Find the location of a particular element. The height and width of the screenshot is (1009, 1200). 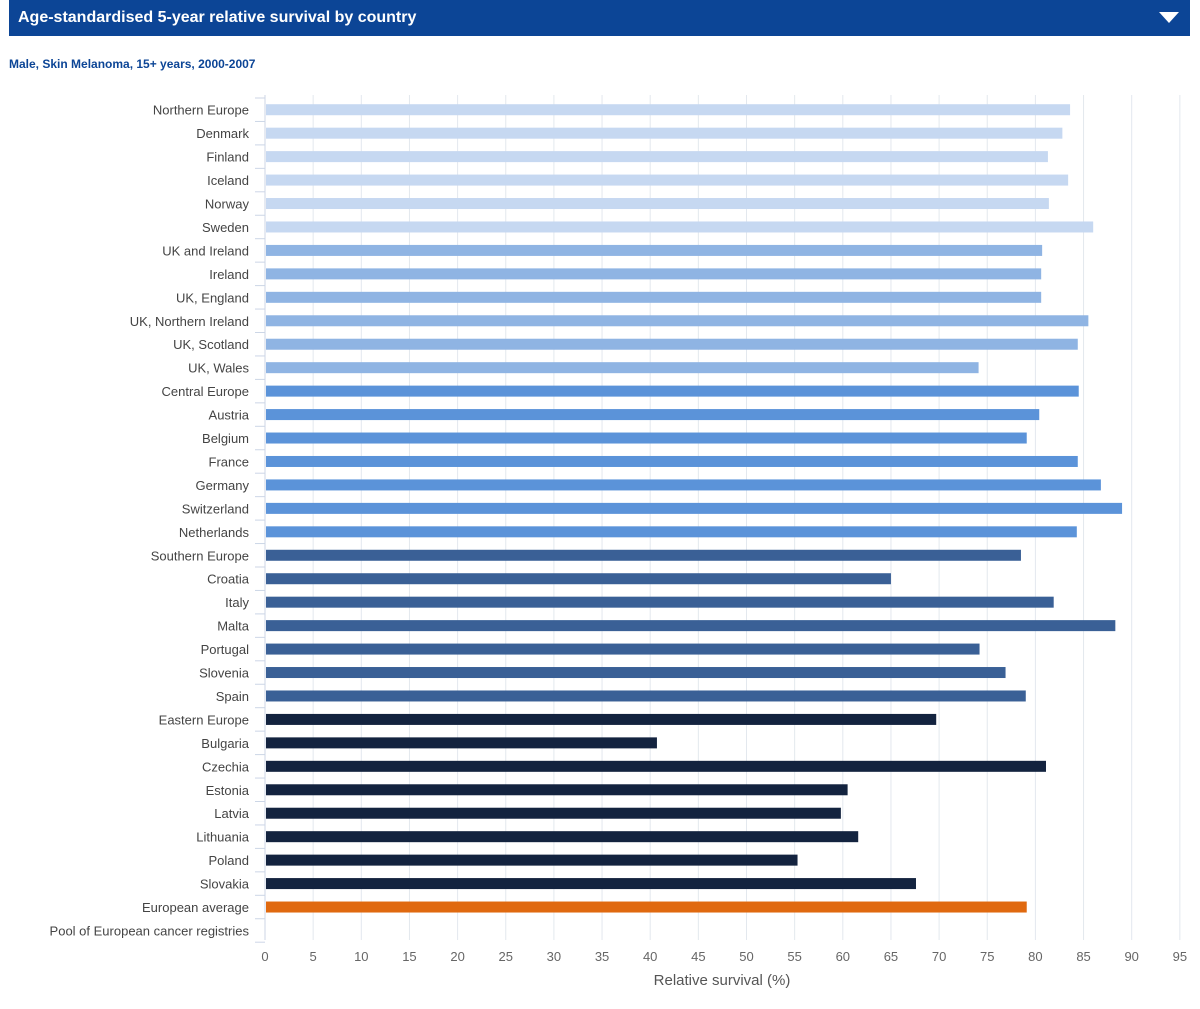

x-tick-label: 55 is located at coordinates (794, 956).